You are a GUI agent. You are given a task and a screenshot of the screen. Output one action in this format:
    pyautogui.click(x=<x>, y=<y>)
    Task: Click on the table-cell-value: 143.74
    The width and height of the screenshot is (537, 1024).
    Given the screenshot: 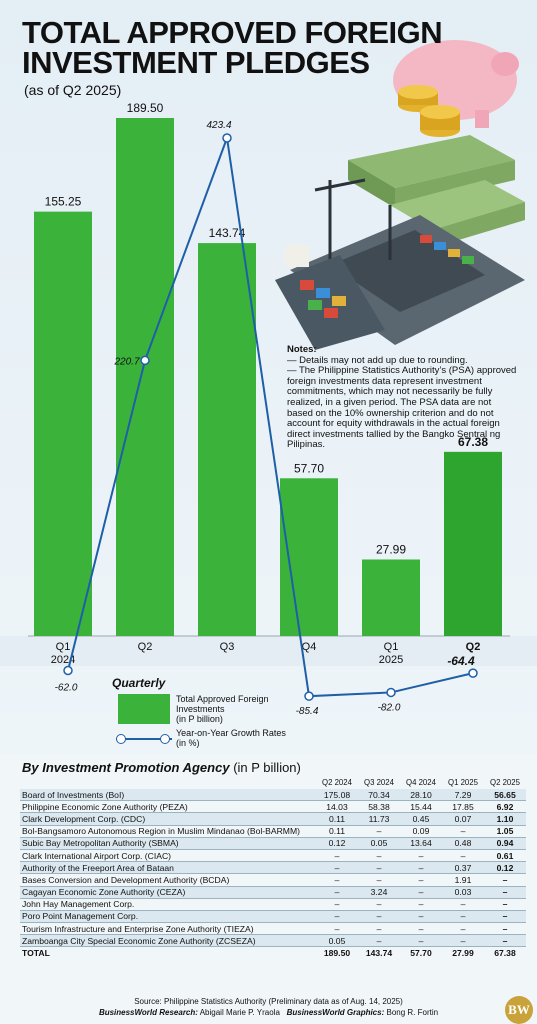 What is the action you would take?
    pyautogui.click(x=379, y=953)
    